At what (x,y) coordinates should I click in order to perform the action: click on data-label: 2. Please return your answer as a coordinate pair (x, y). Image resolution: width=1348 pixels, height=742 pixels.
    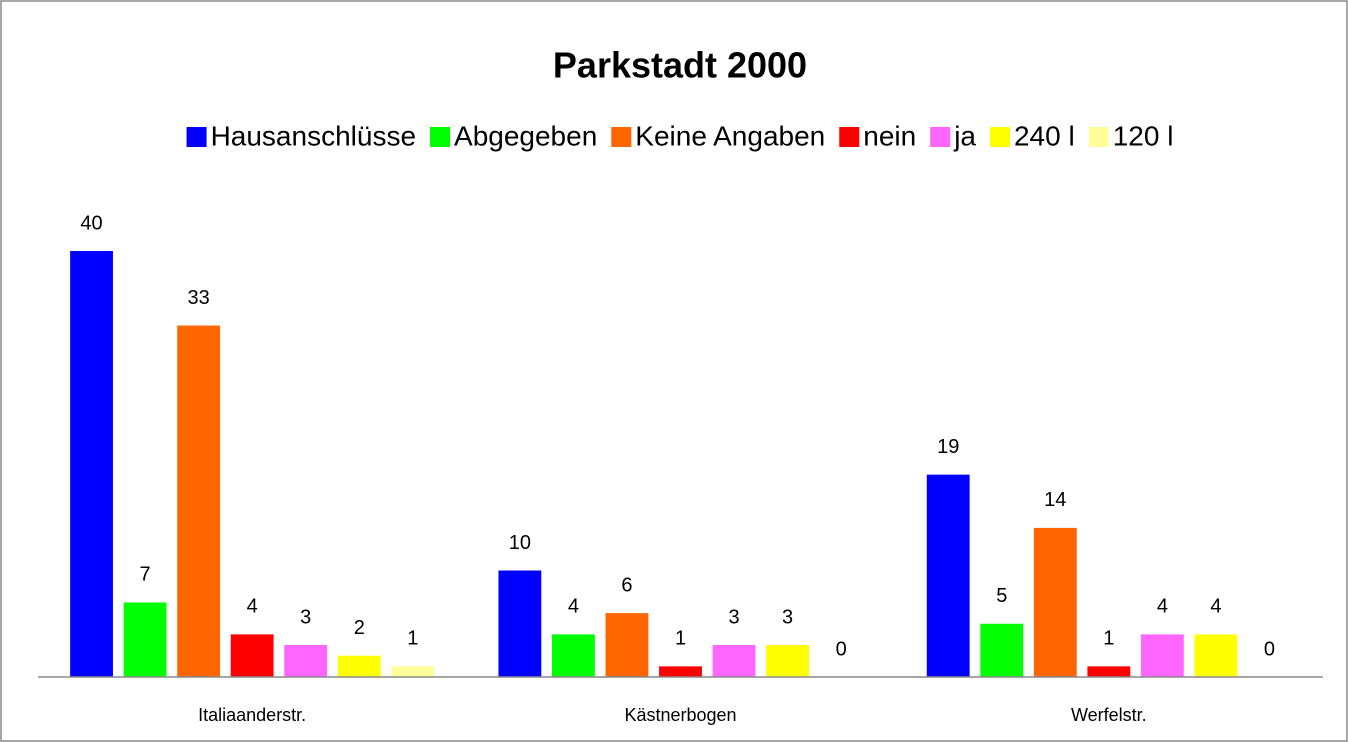
    Looking at the image, I should click on (359, 628).